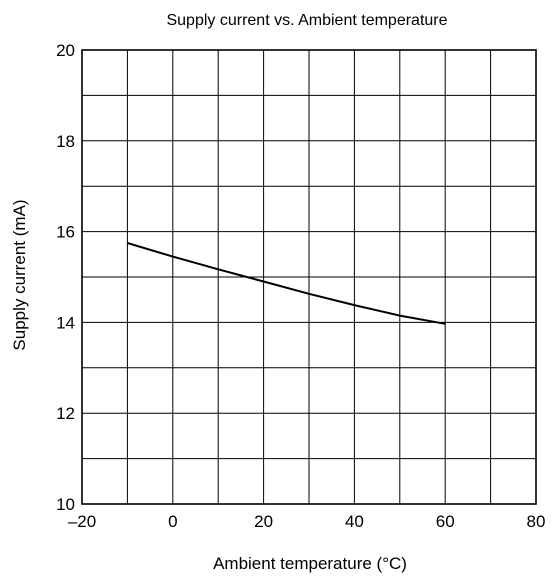 Image resolution: width=553 pixels, height=583 pixels. Describe the element at coordinates (65, 413) in the screenshot. I see `y-tick-label: 12` at that location.